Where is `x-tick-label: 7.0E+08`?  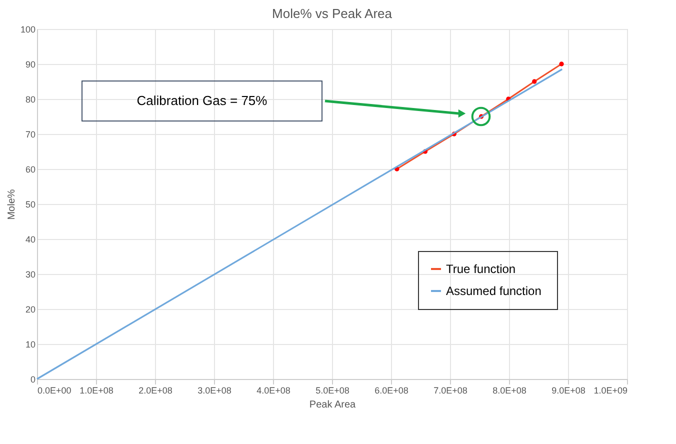
x-tick-label: 7.0E+08 is located at coordinates (451, 391).